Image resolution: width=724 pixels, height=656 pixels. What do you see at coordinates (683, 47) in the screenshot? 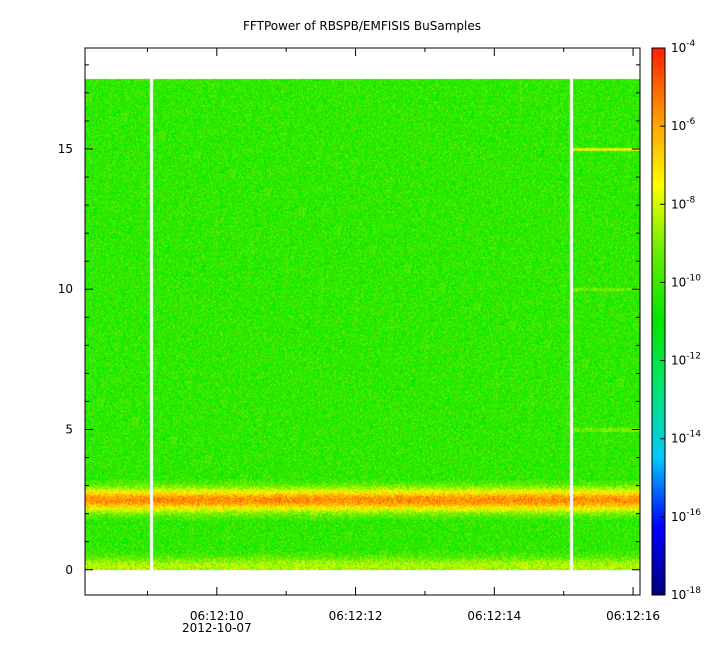
I see `colorbar-tick-label: 10⁻⁴` at bounding box center [683, 47].